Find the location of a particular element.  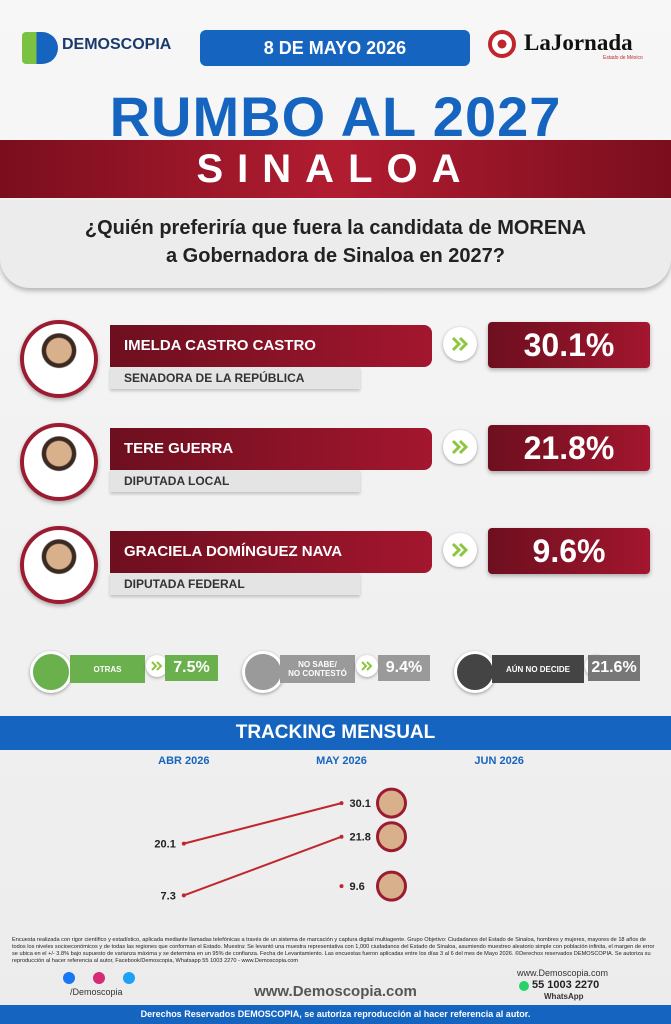

value-label: 30.1 is located at coordinates (360, 804).